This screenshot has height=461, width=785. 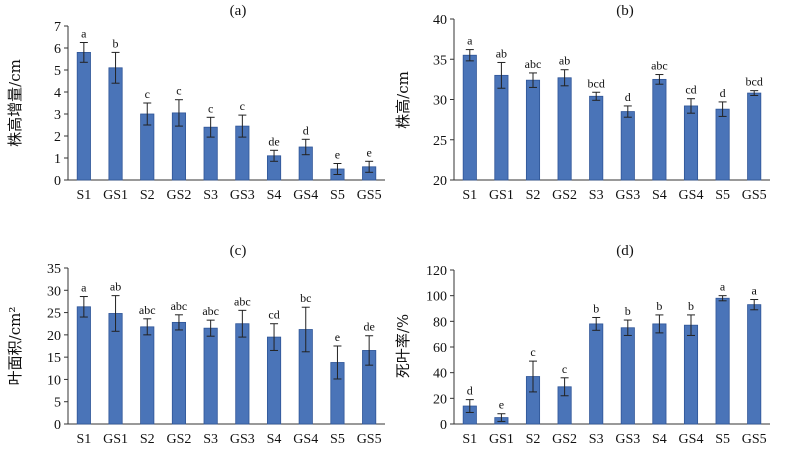 I want to click on y-axis-title: 叶面积/cm², so click(x=15, y=346).